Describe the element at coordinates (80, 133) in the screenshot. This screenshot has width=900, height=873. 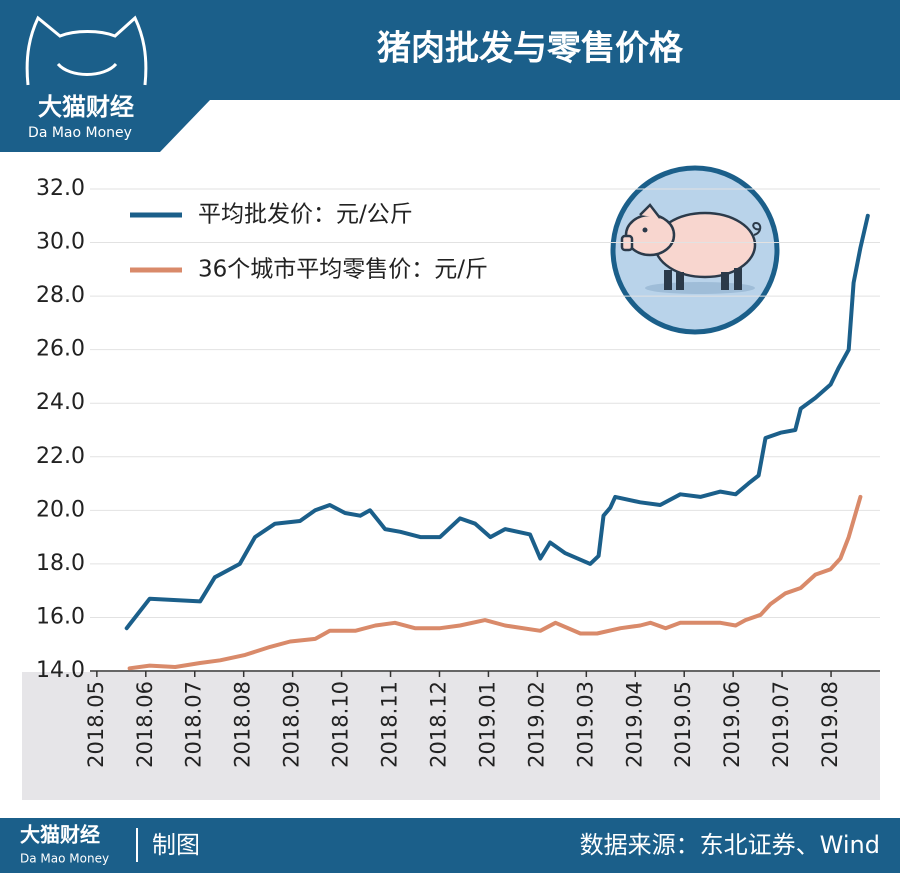
I see `logo-subtext: Da Mao Money` at that location.